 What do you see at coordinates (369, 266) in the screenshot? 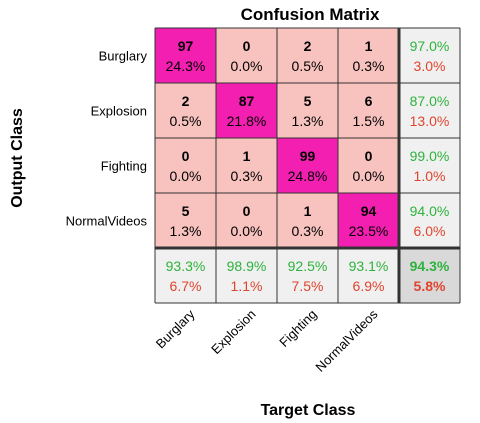
I see `col-summary-correct: 93.1%` at bounding box center [369, 266].